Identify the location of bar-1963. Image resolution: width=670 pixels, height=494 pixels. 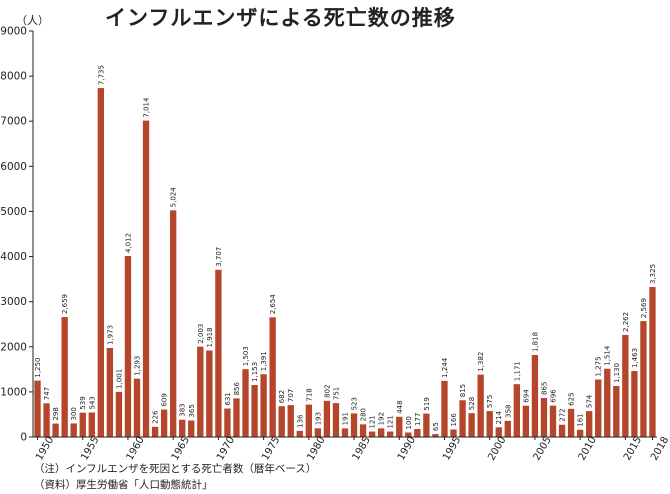
(155, 431).